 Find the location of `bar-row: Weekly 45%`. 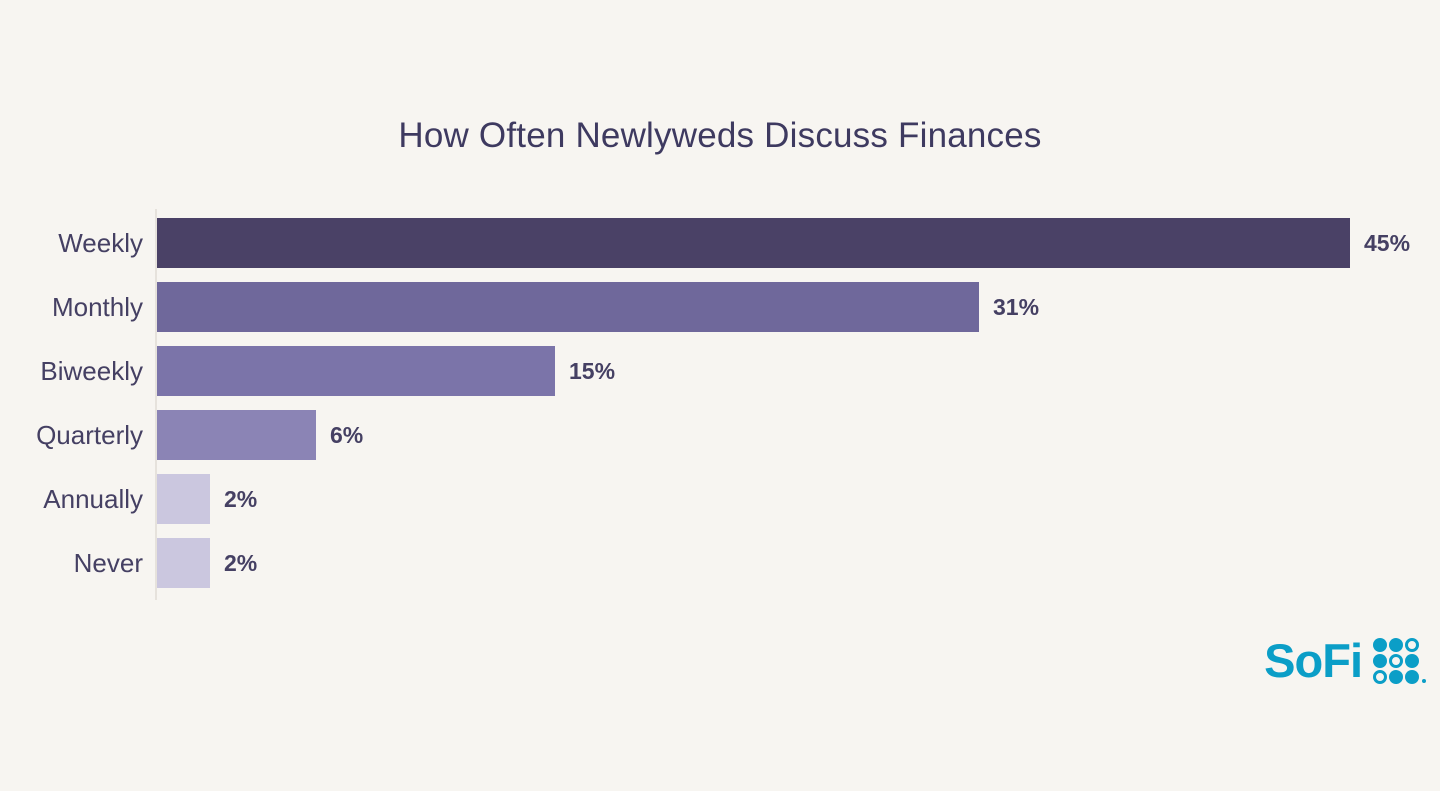

bar-row: Weekly 45% is located at coordinates (720, 243).